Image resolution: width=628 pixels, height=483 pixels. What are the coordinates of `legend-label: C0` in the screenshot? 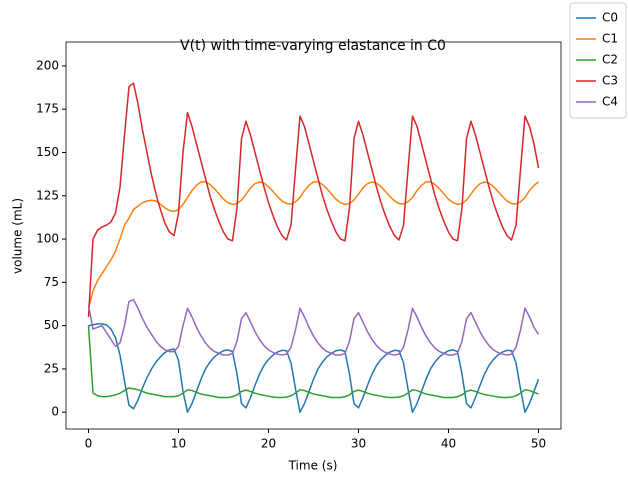 It's located at (610, 18).